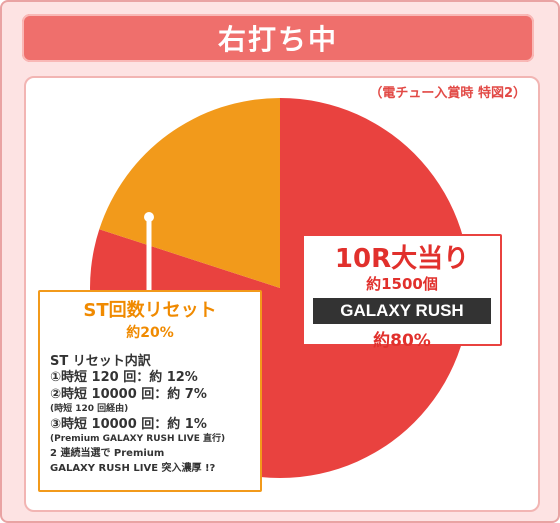 The height and width of the screenshot is (523, 560). Describe the element at coordinates (447, 93) in the screenshot. I see `condition-note: （電チュー入賞時 特図2）` at that location.